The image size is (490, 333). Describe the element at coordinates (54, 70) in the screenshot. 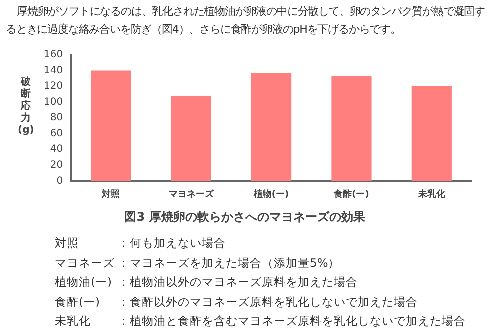

I see `y-tick-label: 140` at that location.